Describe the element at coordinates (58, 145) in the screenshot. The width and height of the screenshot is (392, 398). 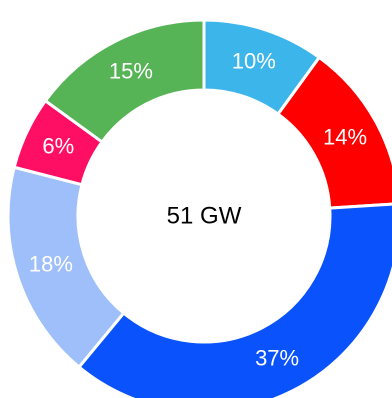
I see `slice-label-4: 6%` at that location.